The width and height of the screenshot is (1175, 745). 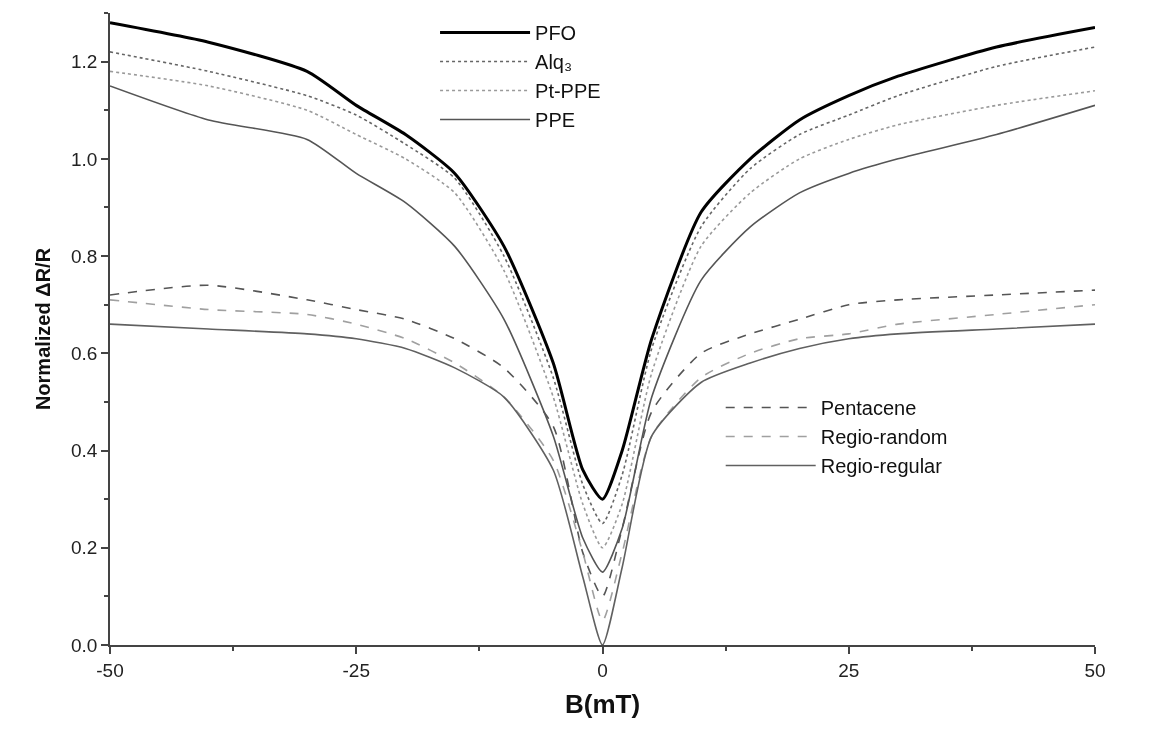 What do you see at coordinates (849, 670) in the screenshot?
I see `x-tick-label: 25` at bounding box center [849, 670].